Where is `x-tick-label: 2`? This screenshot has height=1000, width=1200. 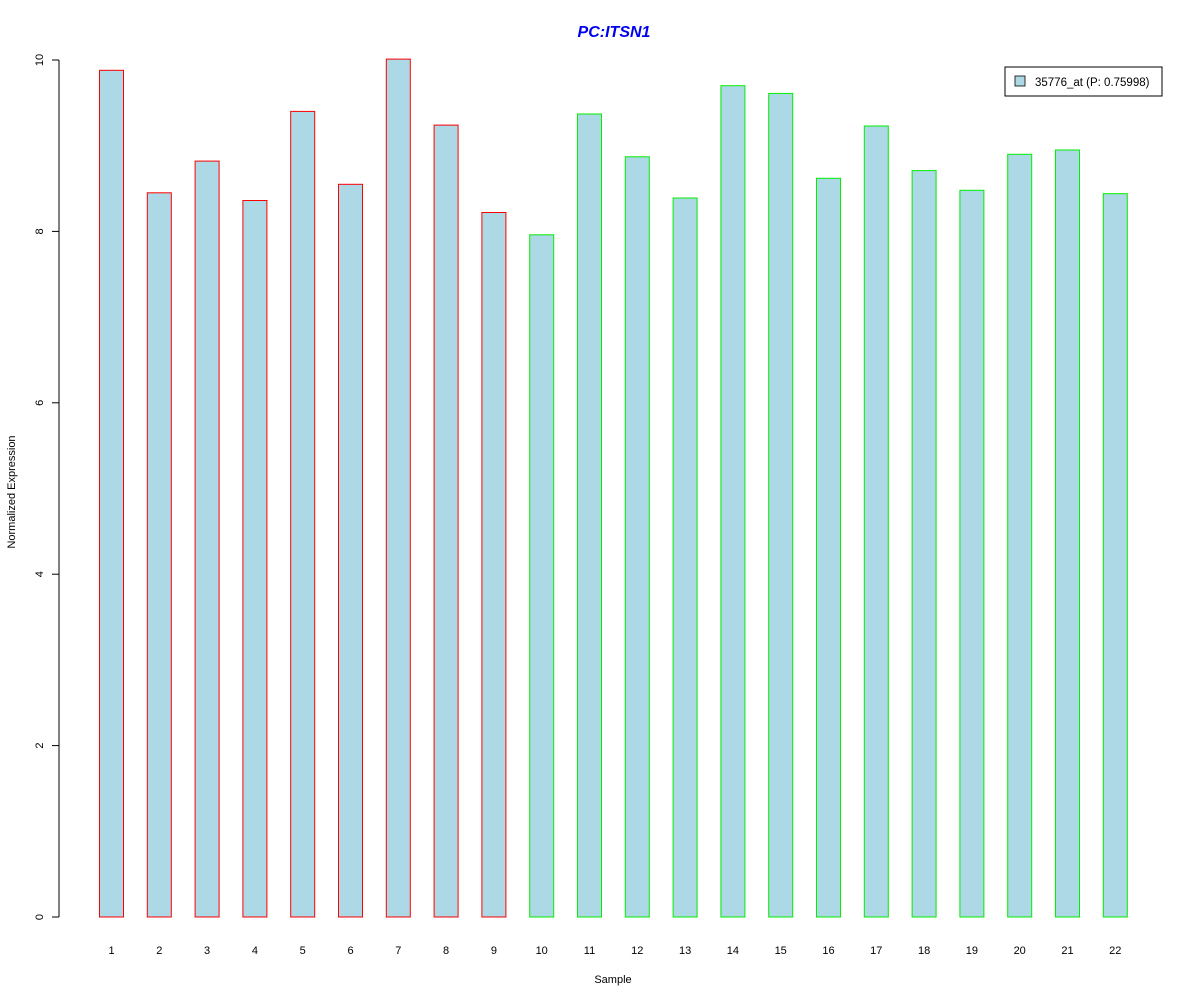
x-tick-label: 2 is located at coordinates (159, 951).